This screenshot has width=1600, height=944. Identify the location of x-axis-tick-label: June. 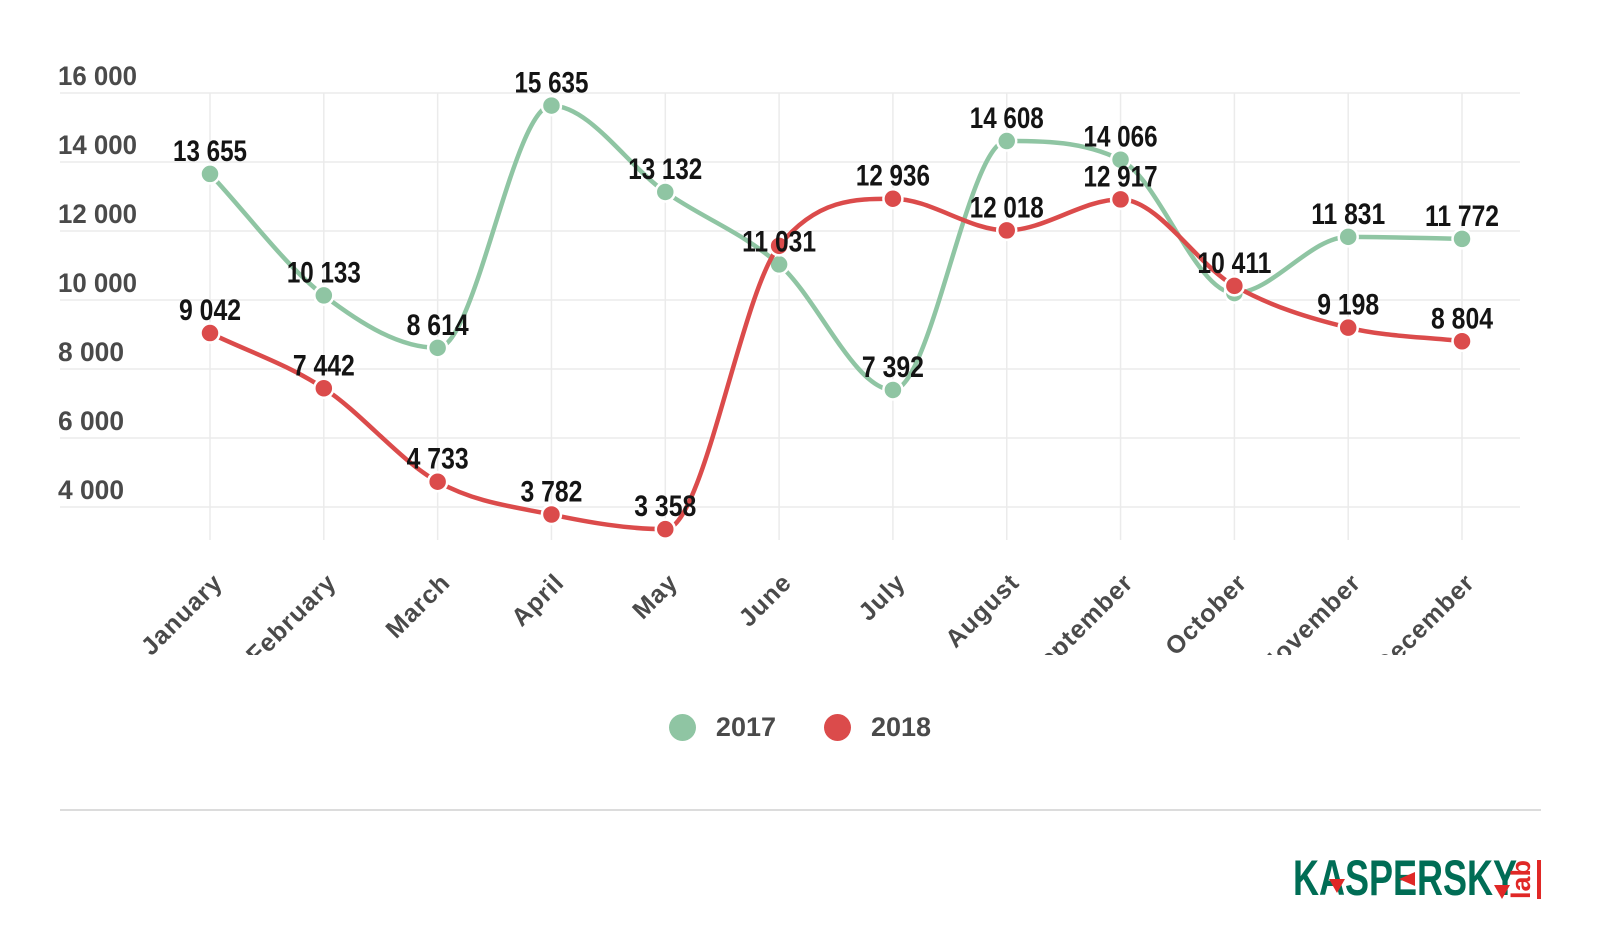
(765, 600).